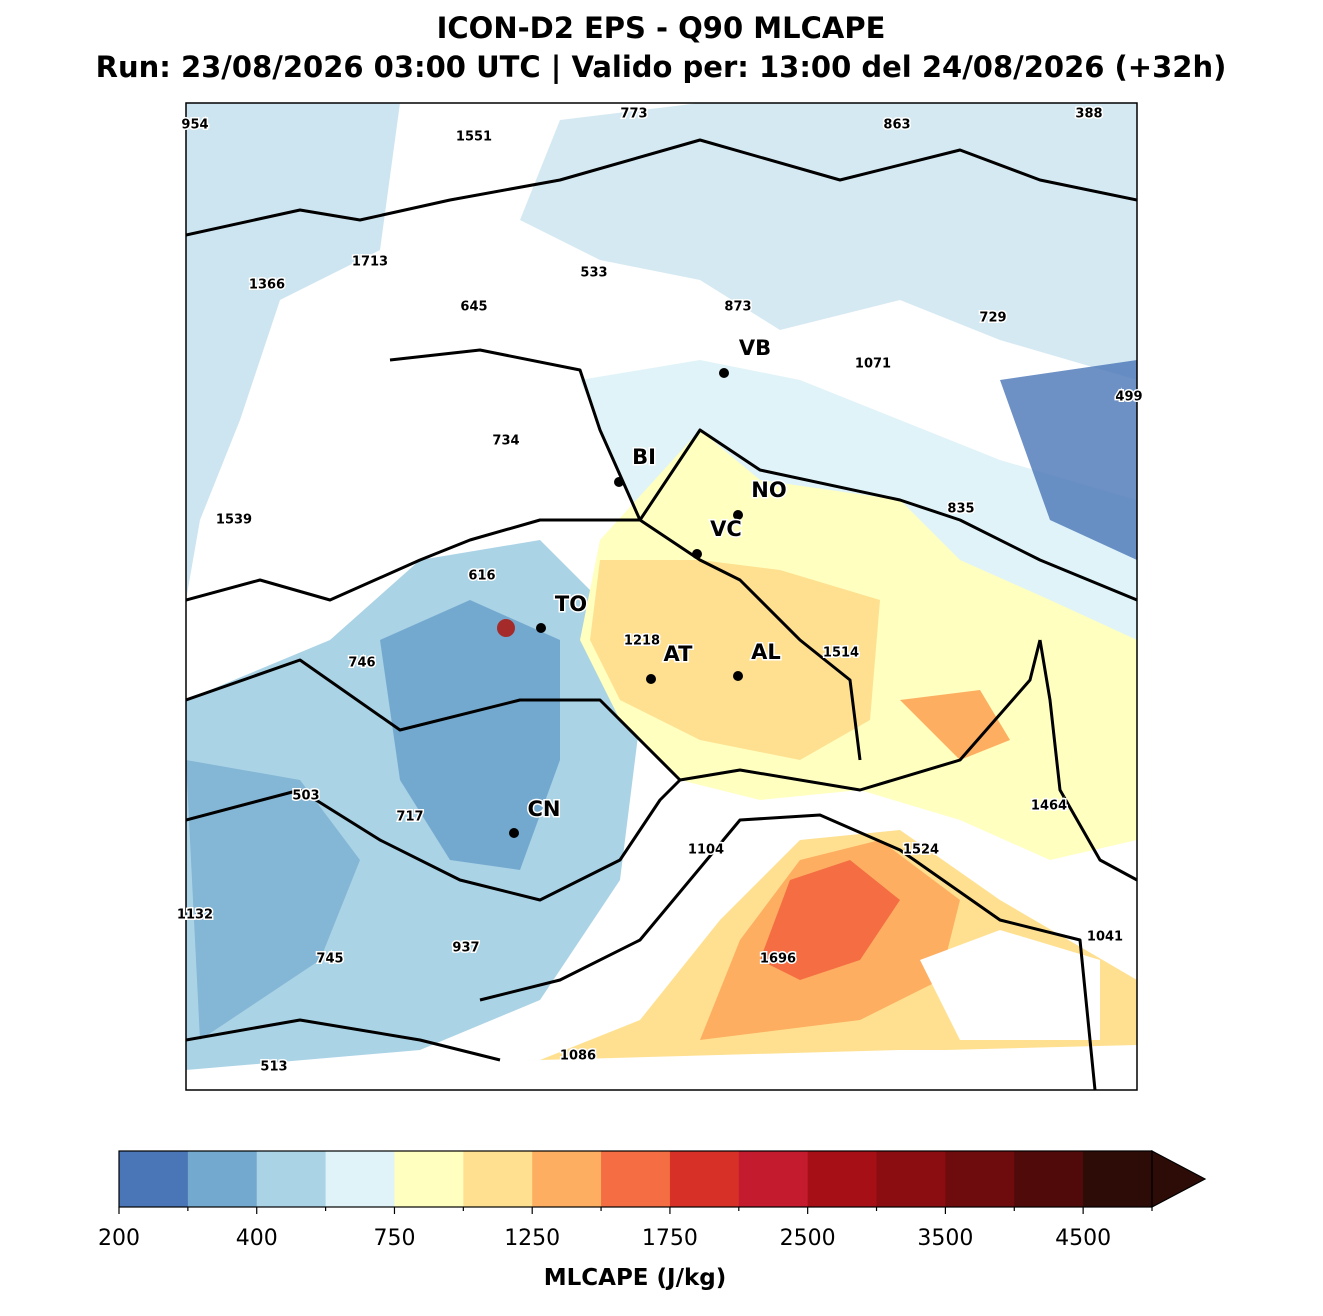 This screenshot has height=1316, width=1323. I want to click on colorbar-label: MLCAPE (J/kg), so click(635, 1278).